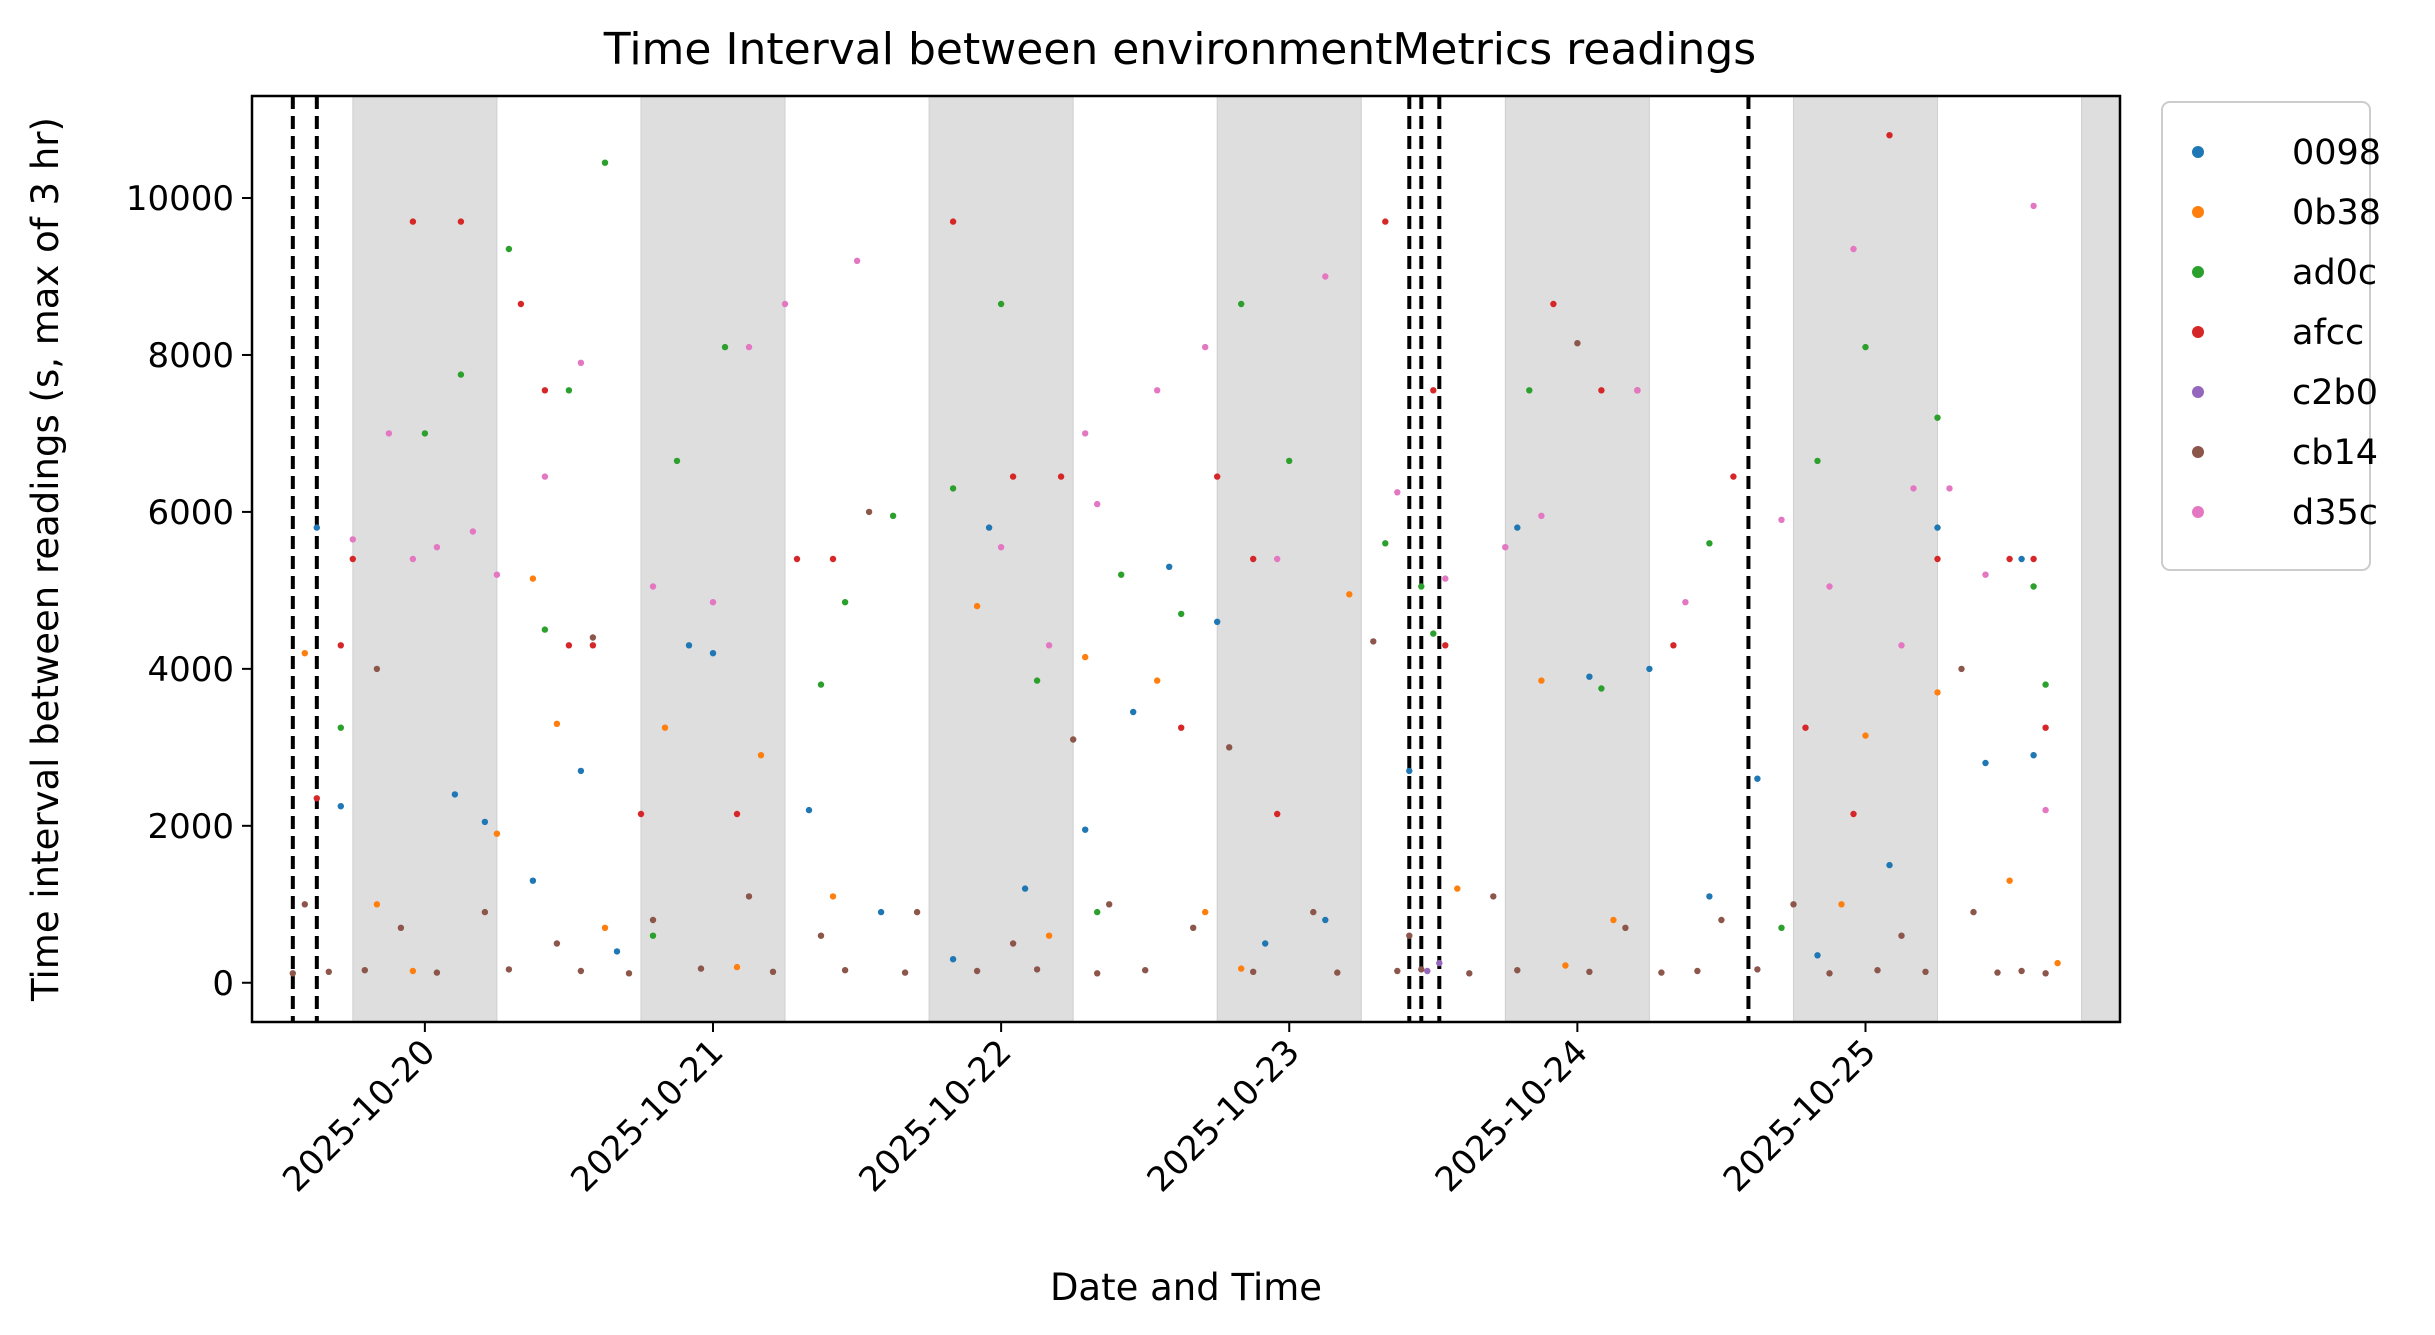  I want to click on legend-marker-ad0c, so click(2198, 272).